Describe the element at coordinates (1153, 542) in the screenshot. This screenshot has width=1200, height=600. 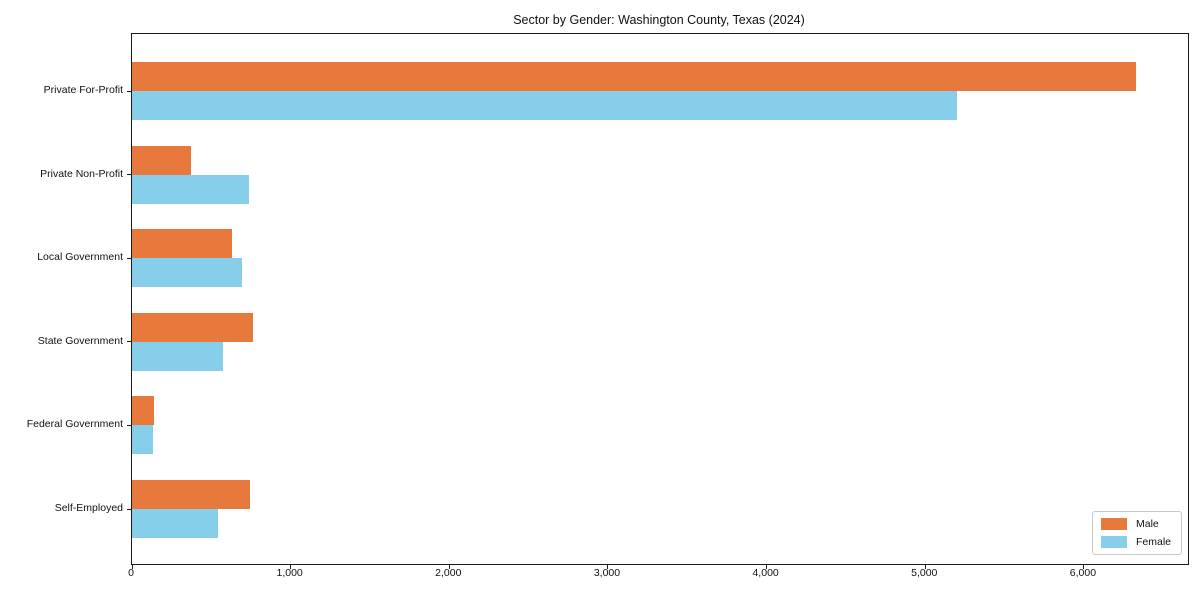
I see `legend-label-female: Female` at that location.